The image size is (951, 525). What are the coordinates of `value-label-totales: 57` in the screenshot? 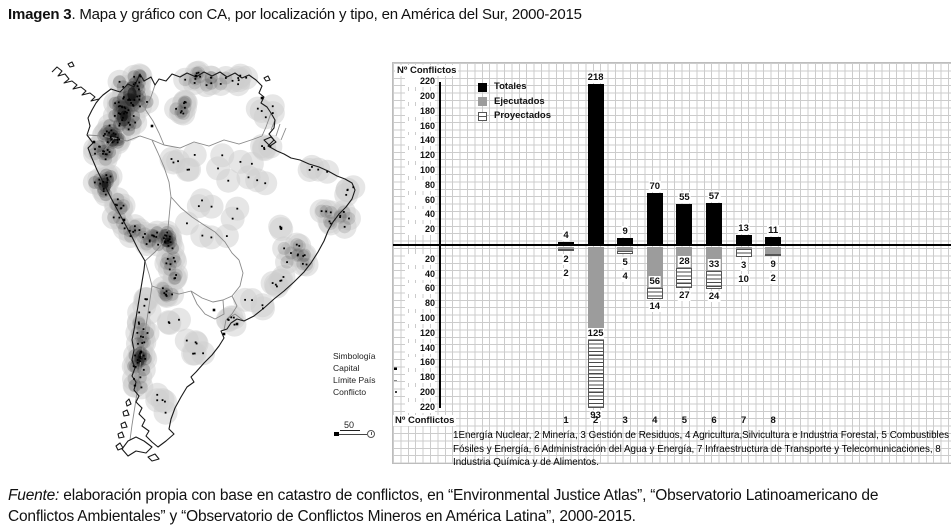 It's located at (714, 196).